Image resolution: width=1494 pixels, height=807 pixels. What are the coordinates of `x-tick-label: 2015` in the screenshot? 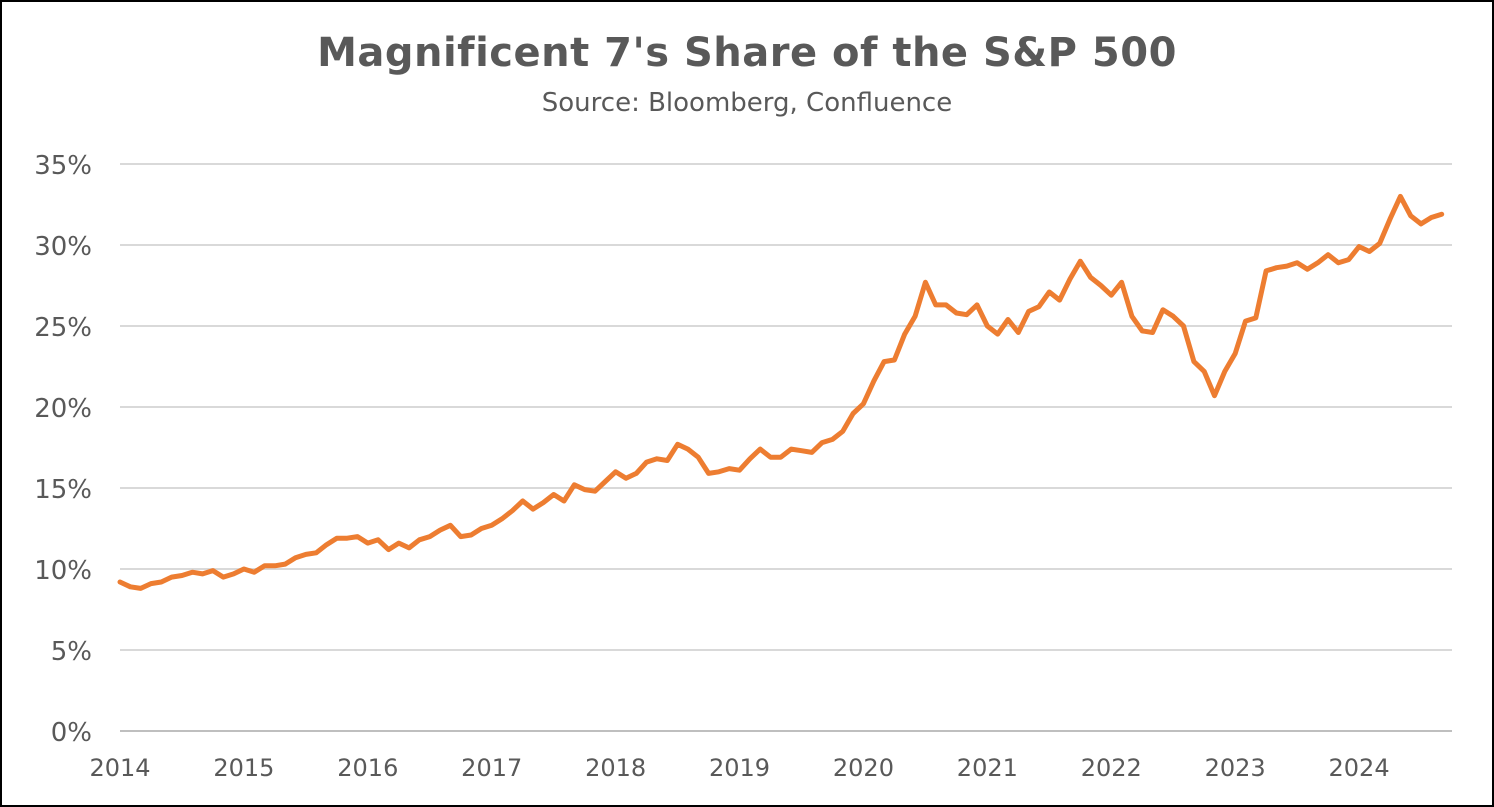 It's located at (243, 768).